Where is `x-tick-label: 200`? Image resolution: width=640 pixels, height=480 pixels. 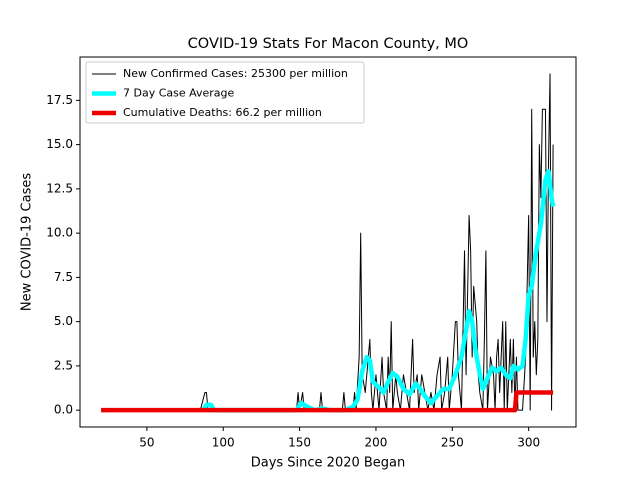 x-tick-label: 200 is located at coordinates (375, 443).